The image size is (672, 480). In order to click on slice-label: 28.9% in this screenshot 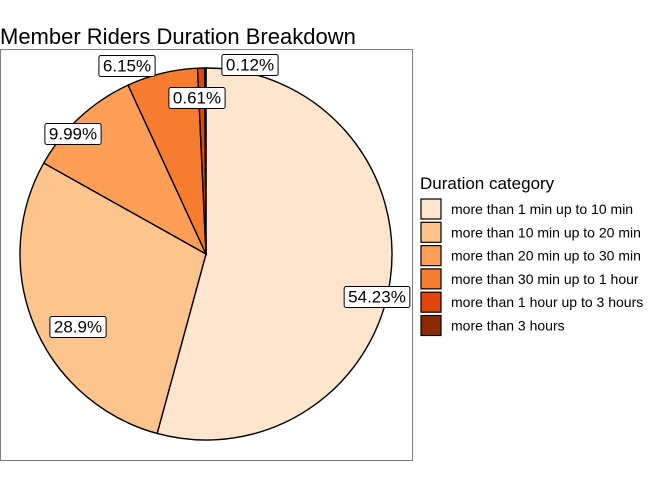, I will do `click(78, 327)`.